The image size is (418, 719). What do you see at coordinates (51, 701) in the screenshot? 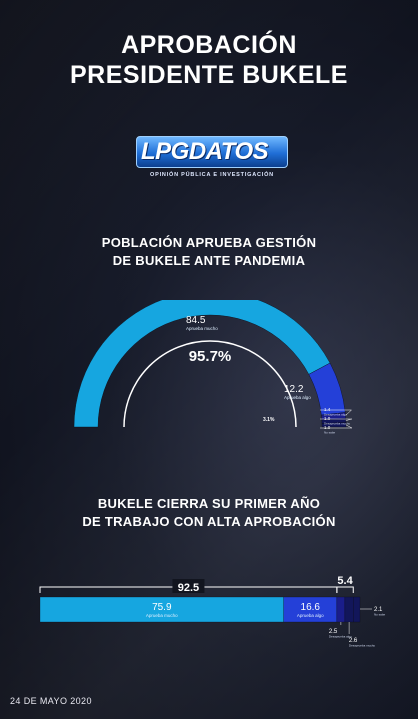
I see `publication-date: 24 DE MAYO 2020` at bounding box center [51, 701].